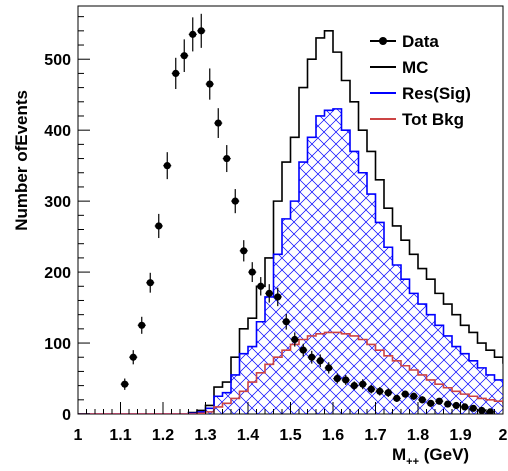 The height and width of the screenshot is (471, 508). Describe the element at coordinates (460, 435) in the screenshot. I see `x-tick-label: 1.9` at that location.